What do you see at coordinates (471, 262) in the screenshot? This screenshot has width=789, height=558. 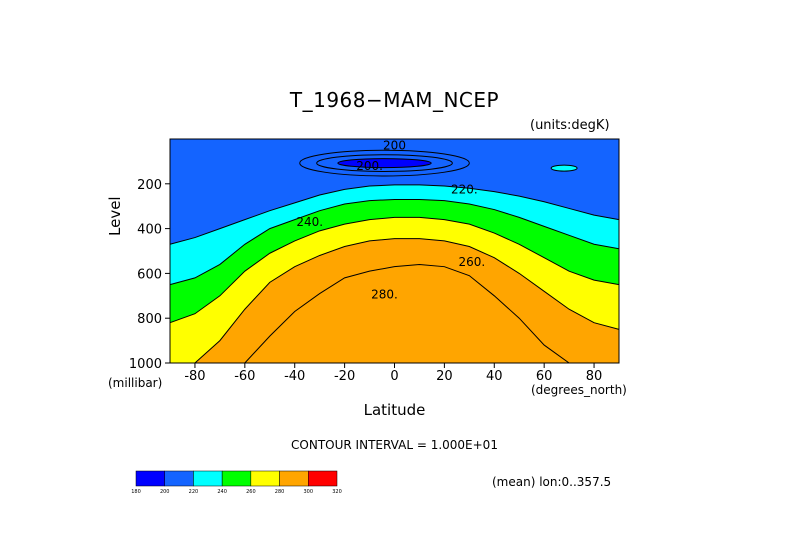 I see `contour-label: 260.` at bounding box center [471, 262].